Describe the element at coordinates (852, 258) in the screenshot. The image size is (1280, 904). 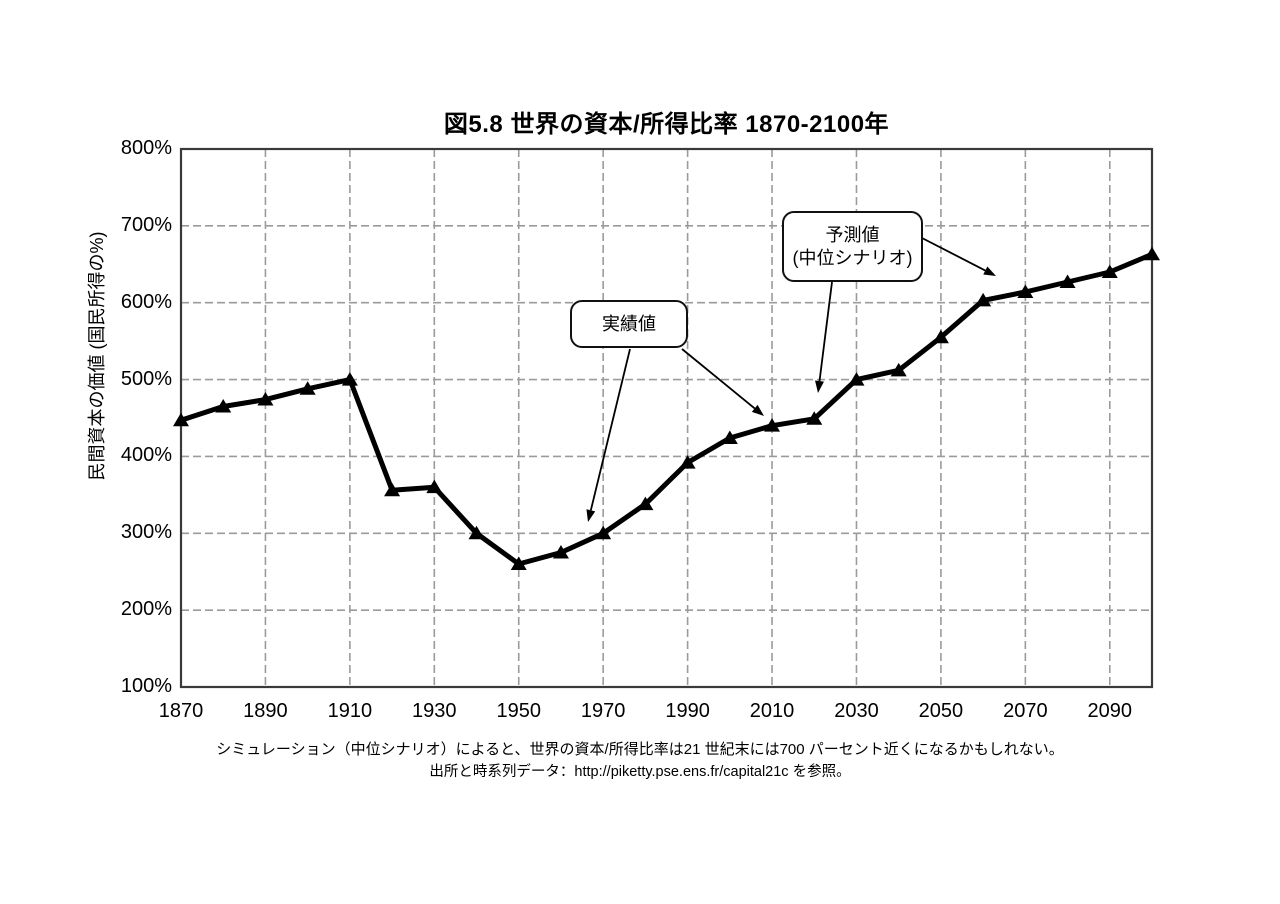
I see `annotation-forecast-label-line2: (中位シナリオ)` at that location.